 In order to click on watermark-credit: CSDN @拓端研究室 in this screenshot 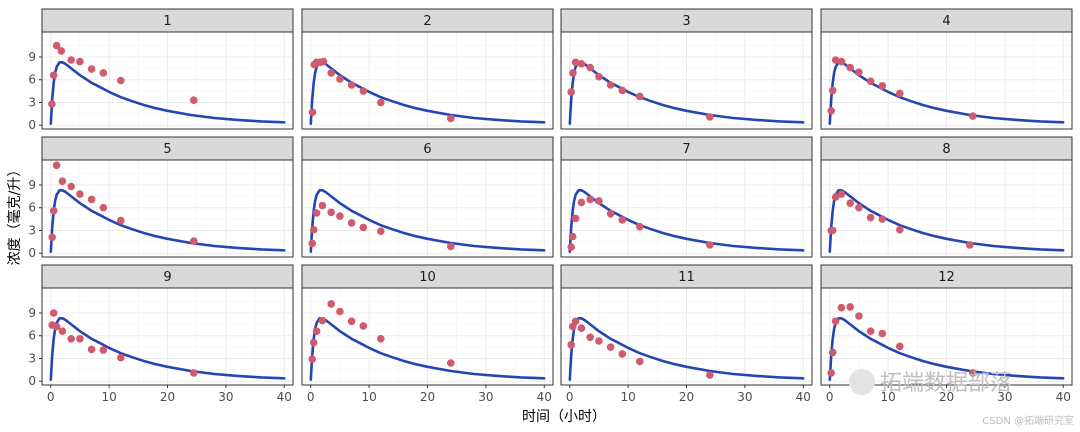, I will do `click(1028, 420)`.